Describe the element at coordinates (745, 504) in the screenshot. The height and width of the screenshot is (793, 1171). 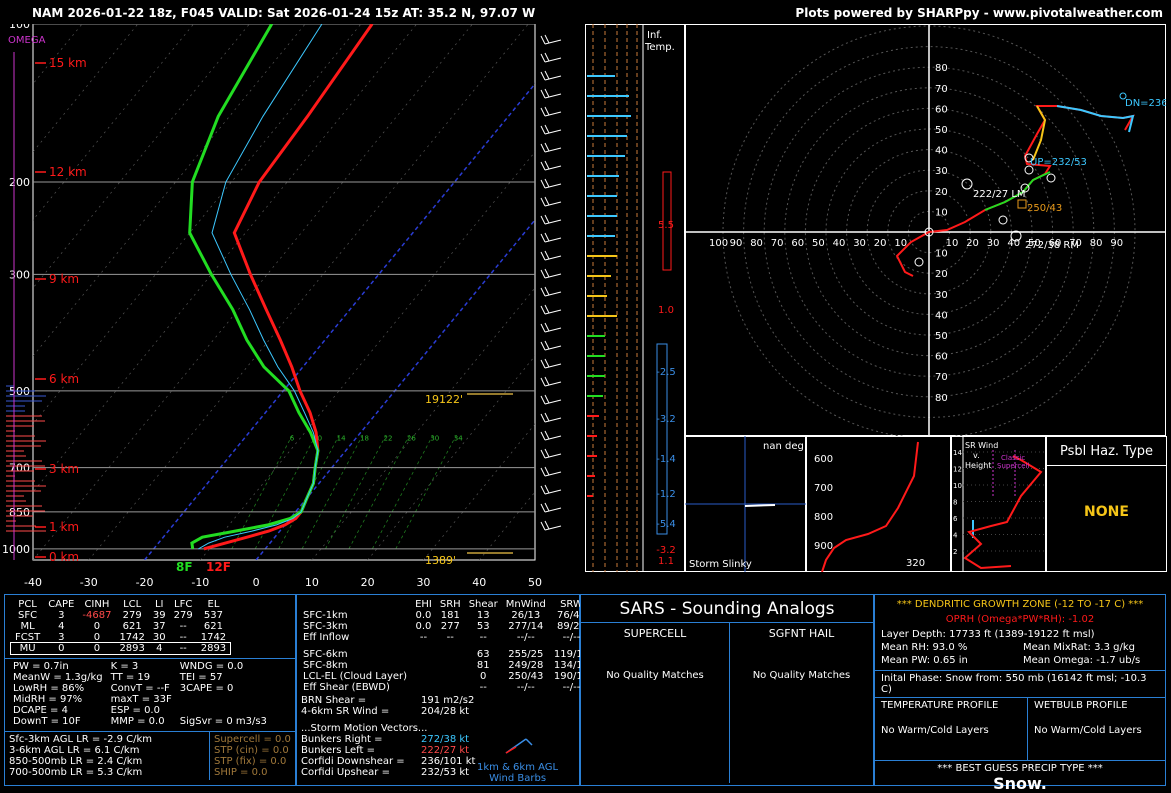
I see `storm-slinky: nan deg Storm Slinky` at that location.